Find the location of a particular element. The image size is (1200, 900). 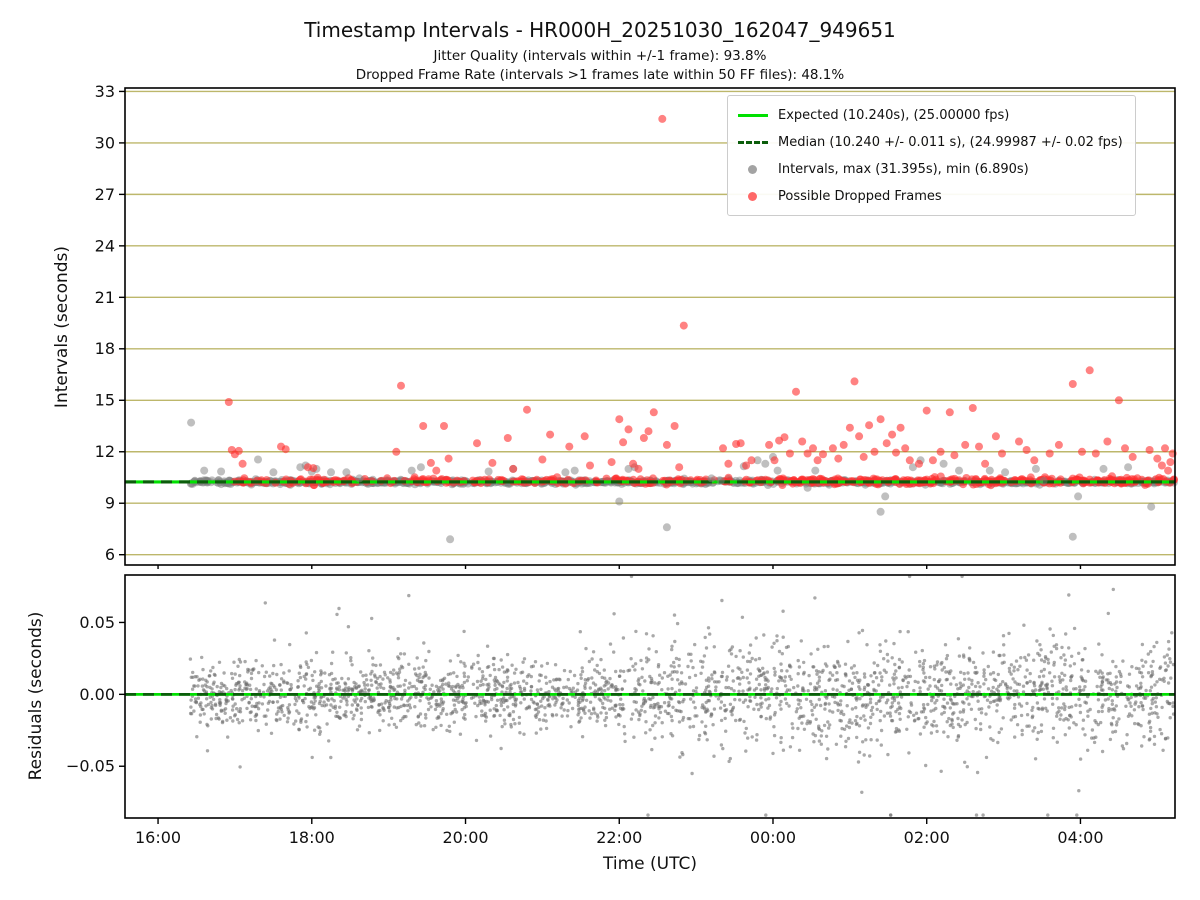

dropped-frames-dot-swatch is located at coordinates (752, 196).